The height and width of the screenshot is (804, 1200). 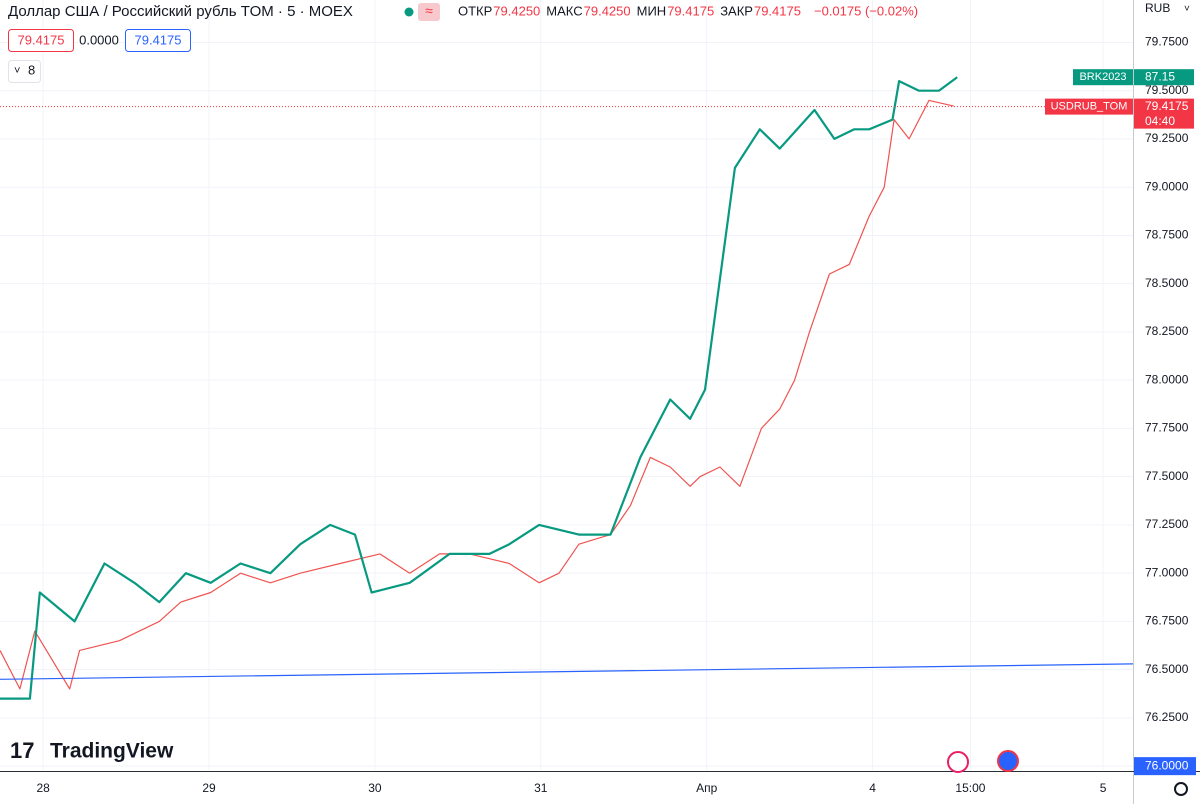 What do you see at coordinates (1187, 9) in the screenshot?
I see `currency-arrow: ˅` at bounding box center [1187, 9].